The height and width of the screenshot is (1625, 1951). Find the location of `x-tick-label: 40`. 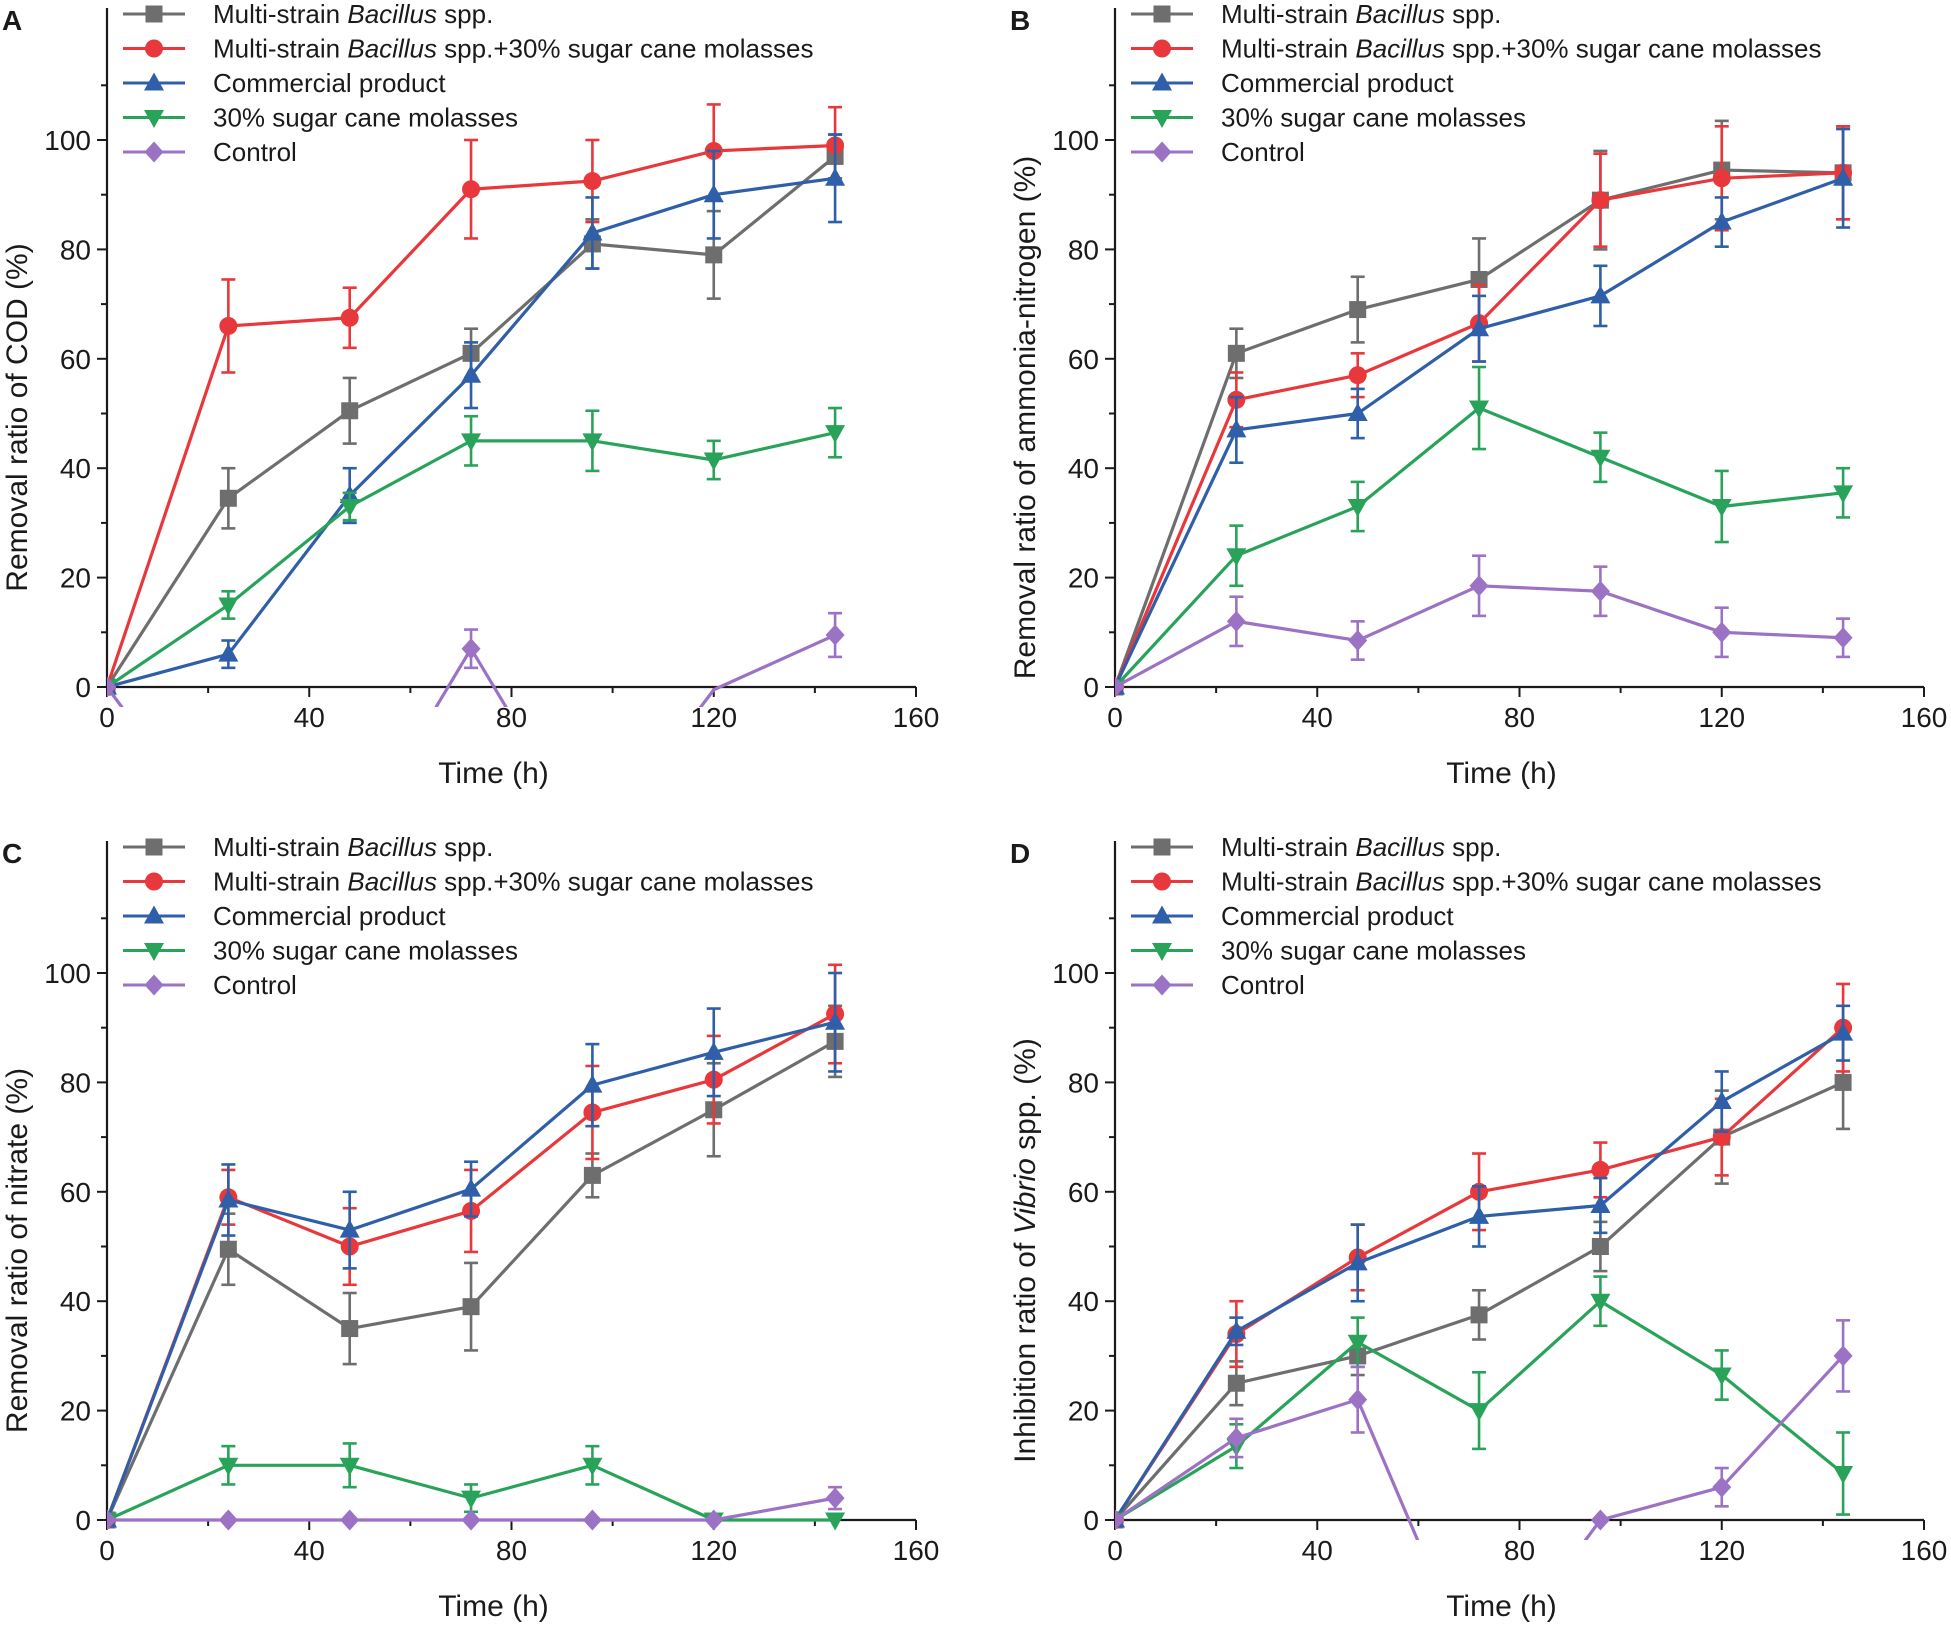

x-tick-label: 40 is located at coordinates (1317, 717).